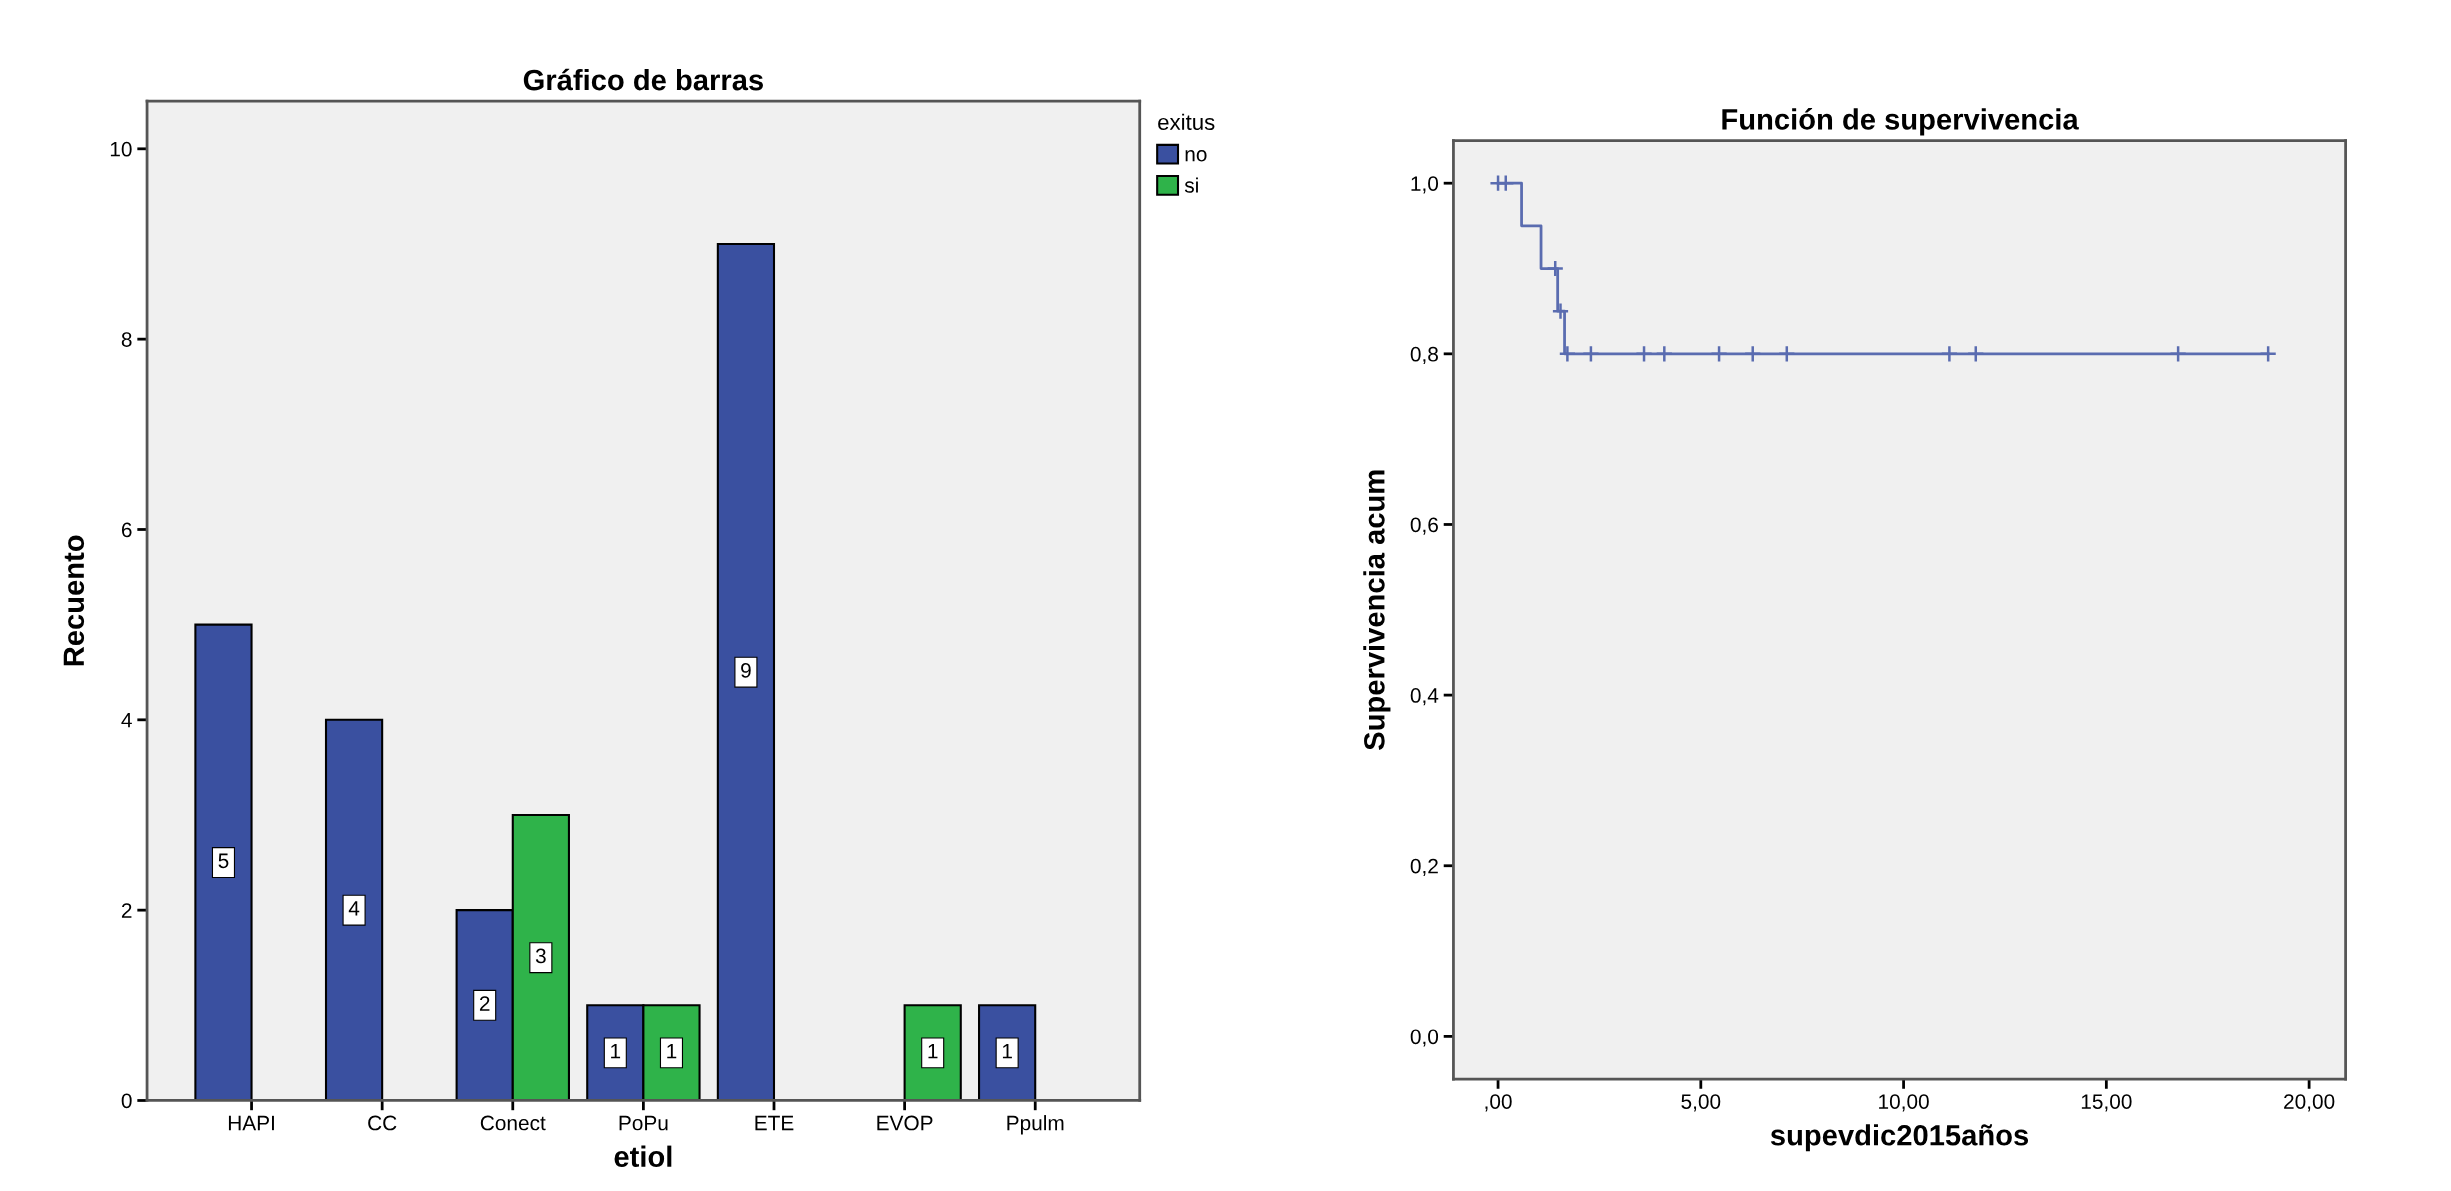 The image size is (2451, 1191). What do you see at coordinates (382, 1123) in the screenshot?
I see `x-tick-label: CC` at bounding box center [382, 1123].